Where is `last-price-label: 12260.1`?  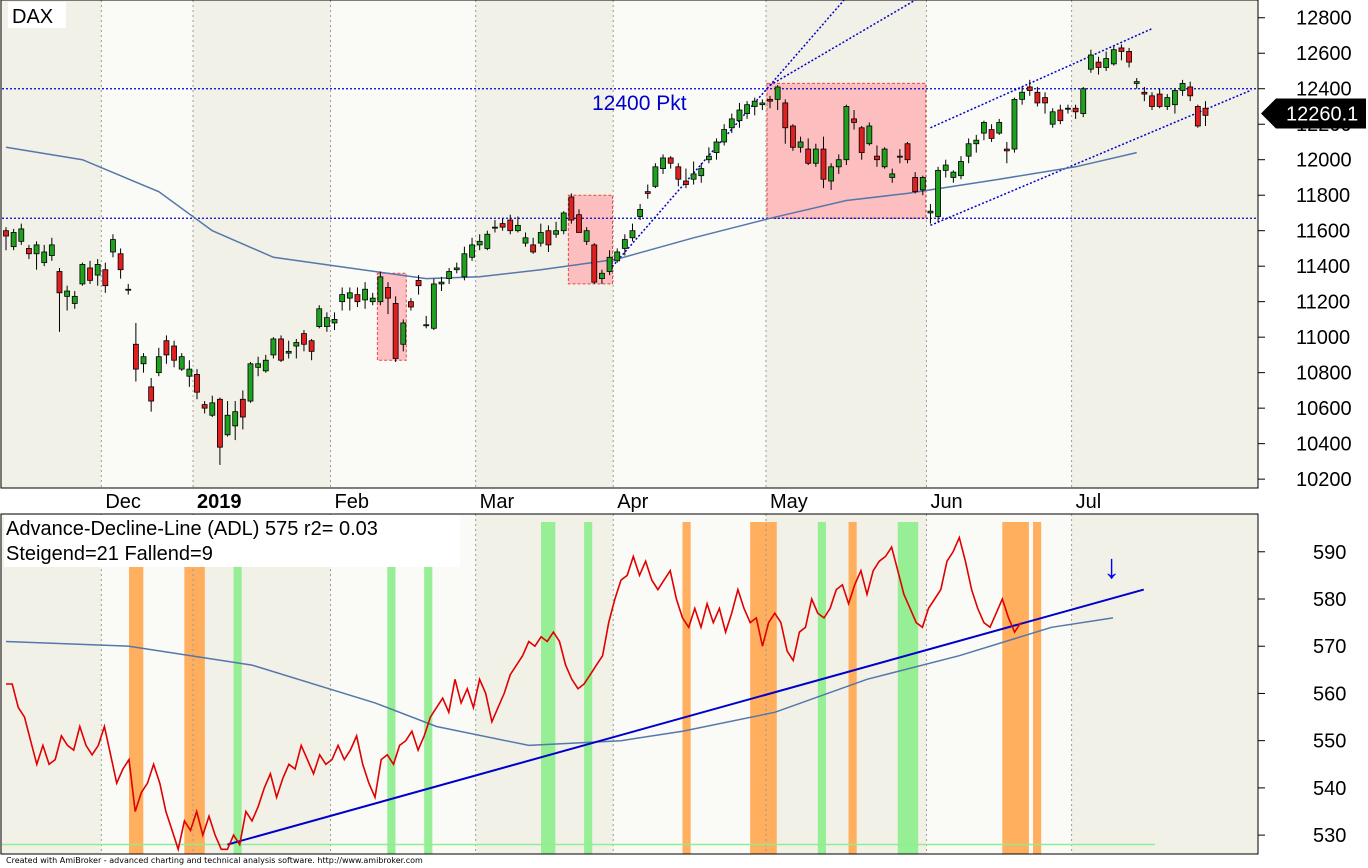
last-price-label: 12260.1 is located at coordinates (1322, 115).